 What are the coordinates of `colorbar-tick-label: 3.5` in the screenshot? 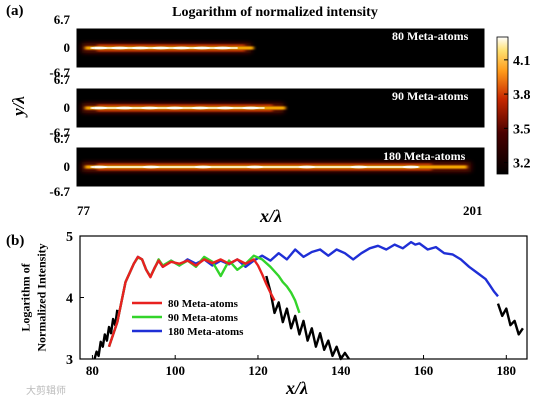 It's located at (522, 129).